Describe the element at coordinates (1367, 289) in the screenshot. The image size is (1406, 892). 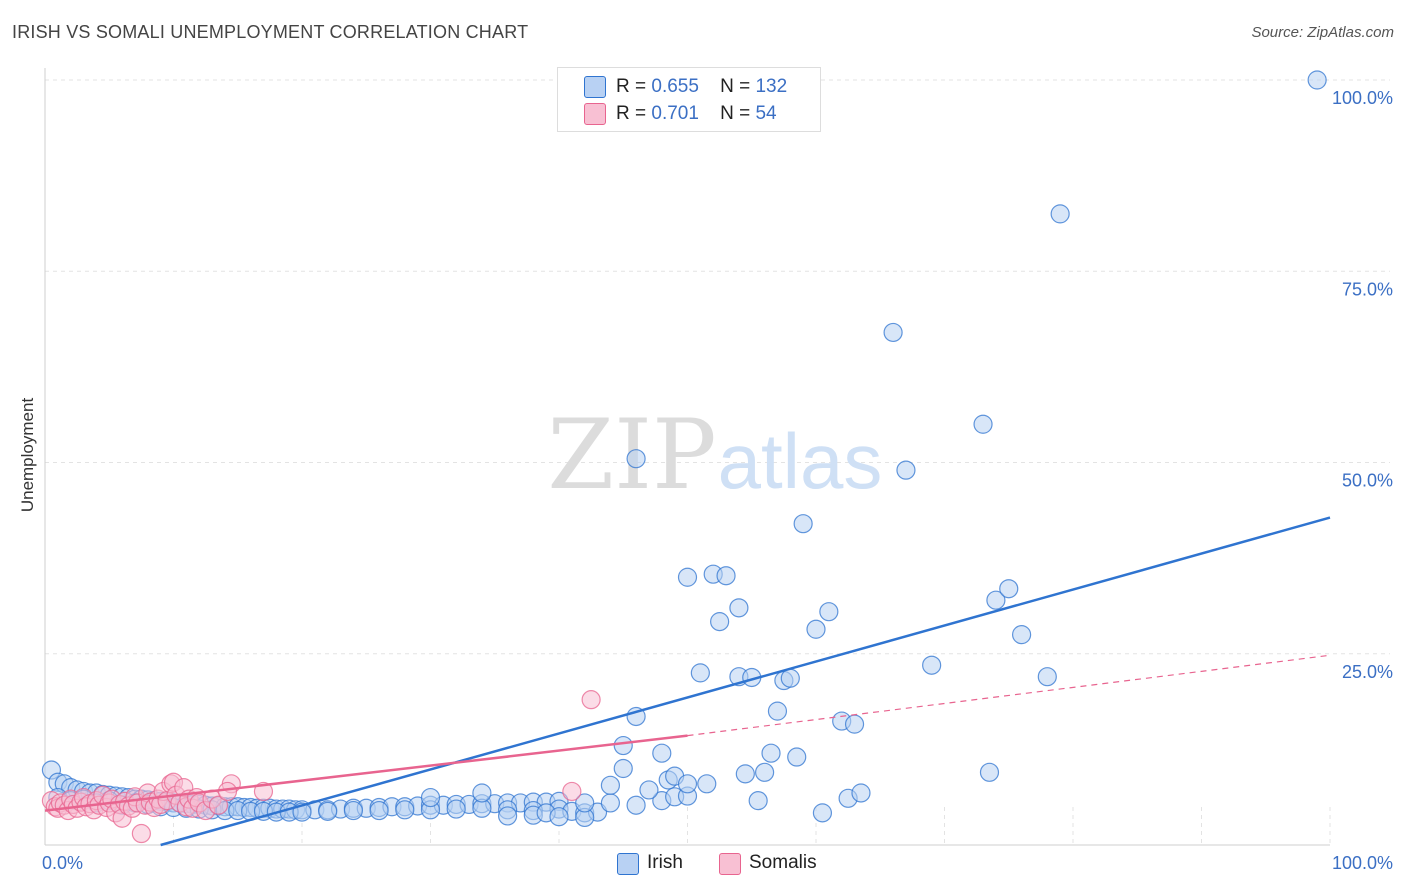
I see `y-tick-label: 75.0%` at that location.